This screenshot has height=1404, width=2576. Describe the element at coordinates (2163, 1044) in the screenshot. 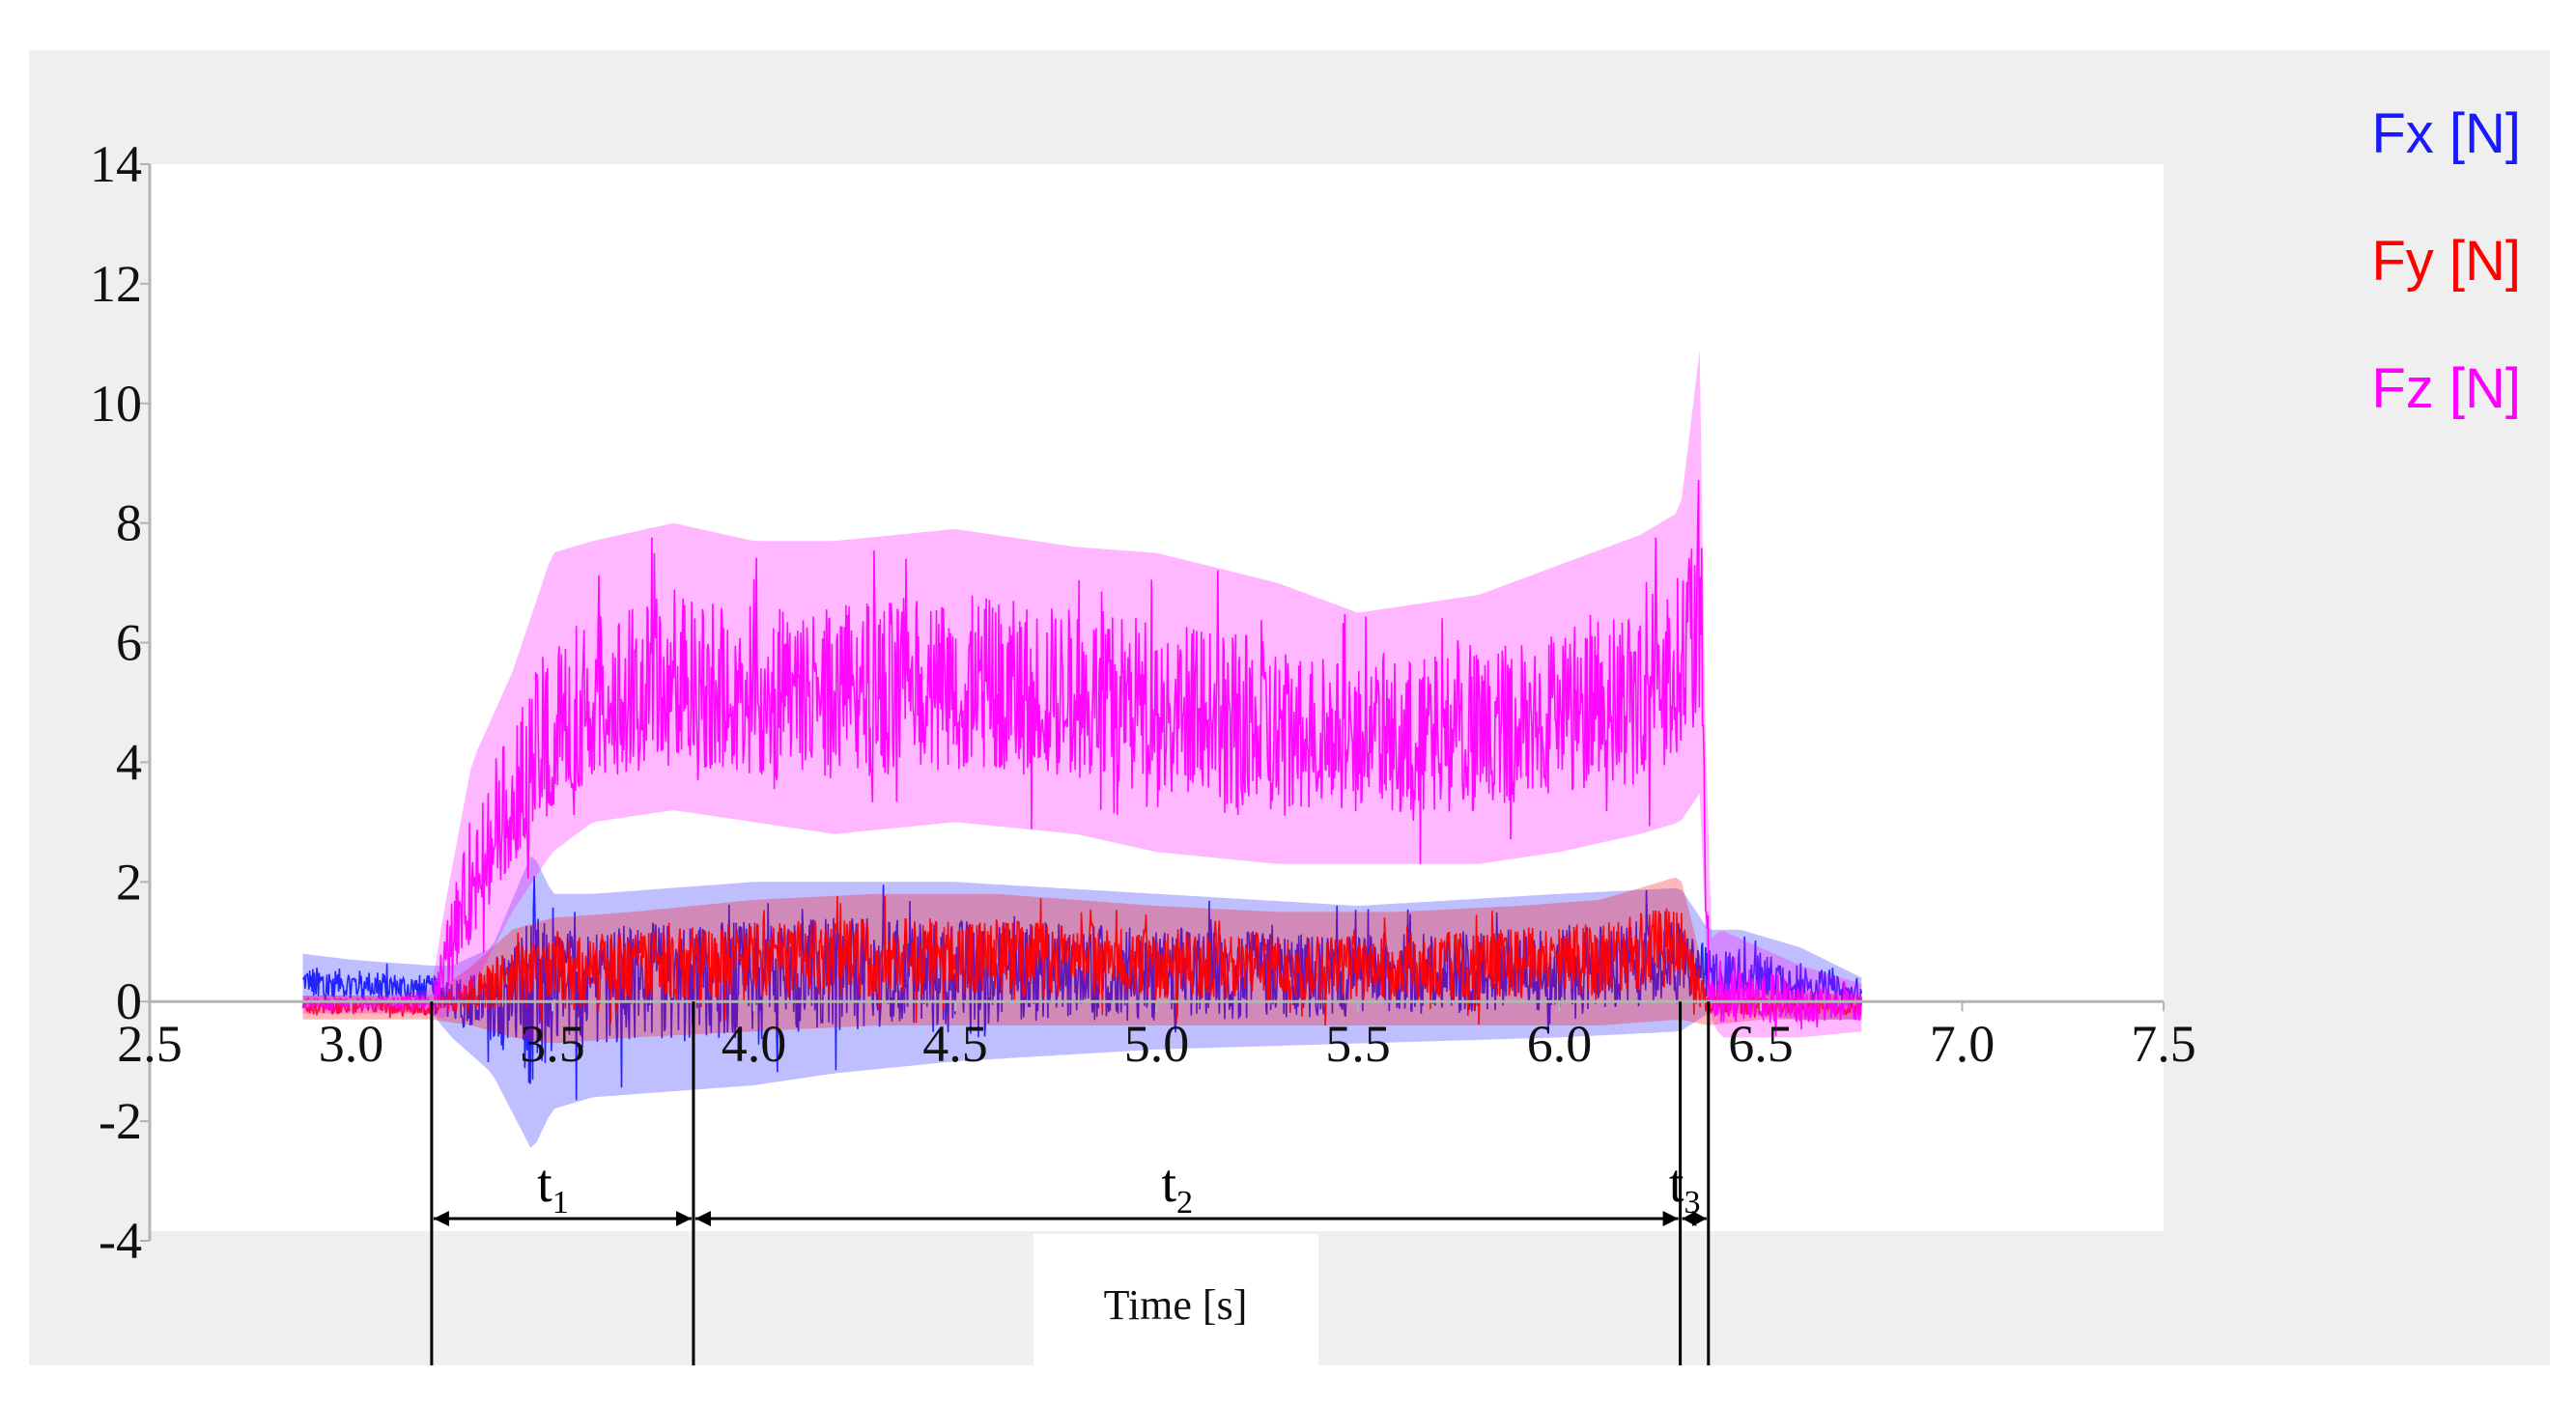

I see `x-tick-label: 7.5` at that location.